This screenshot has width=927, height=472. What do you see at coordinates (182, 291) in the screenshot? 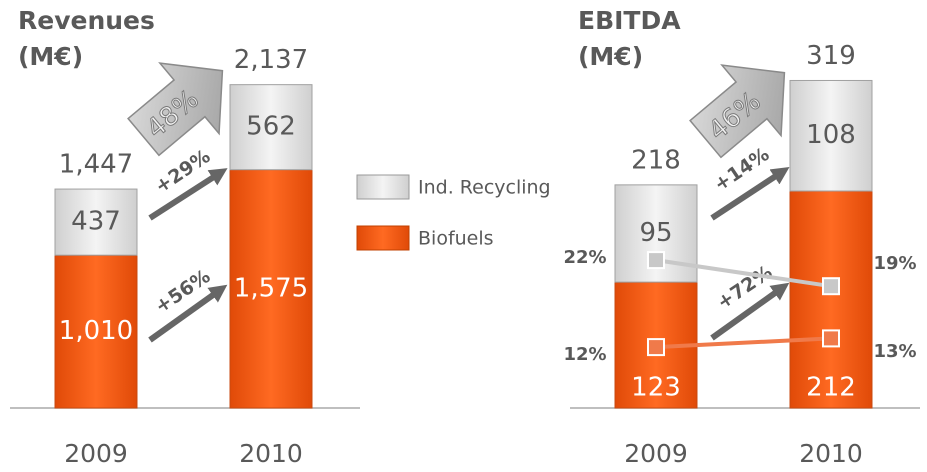
I see `growth-label: +56%` at bounding box center [182, 291].